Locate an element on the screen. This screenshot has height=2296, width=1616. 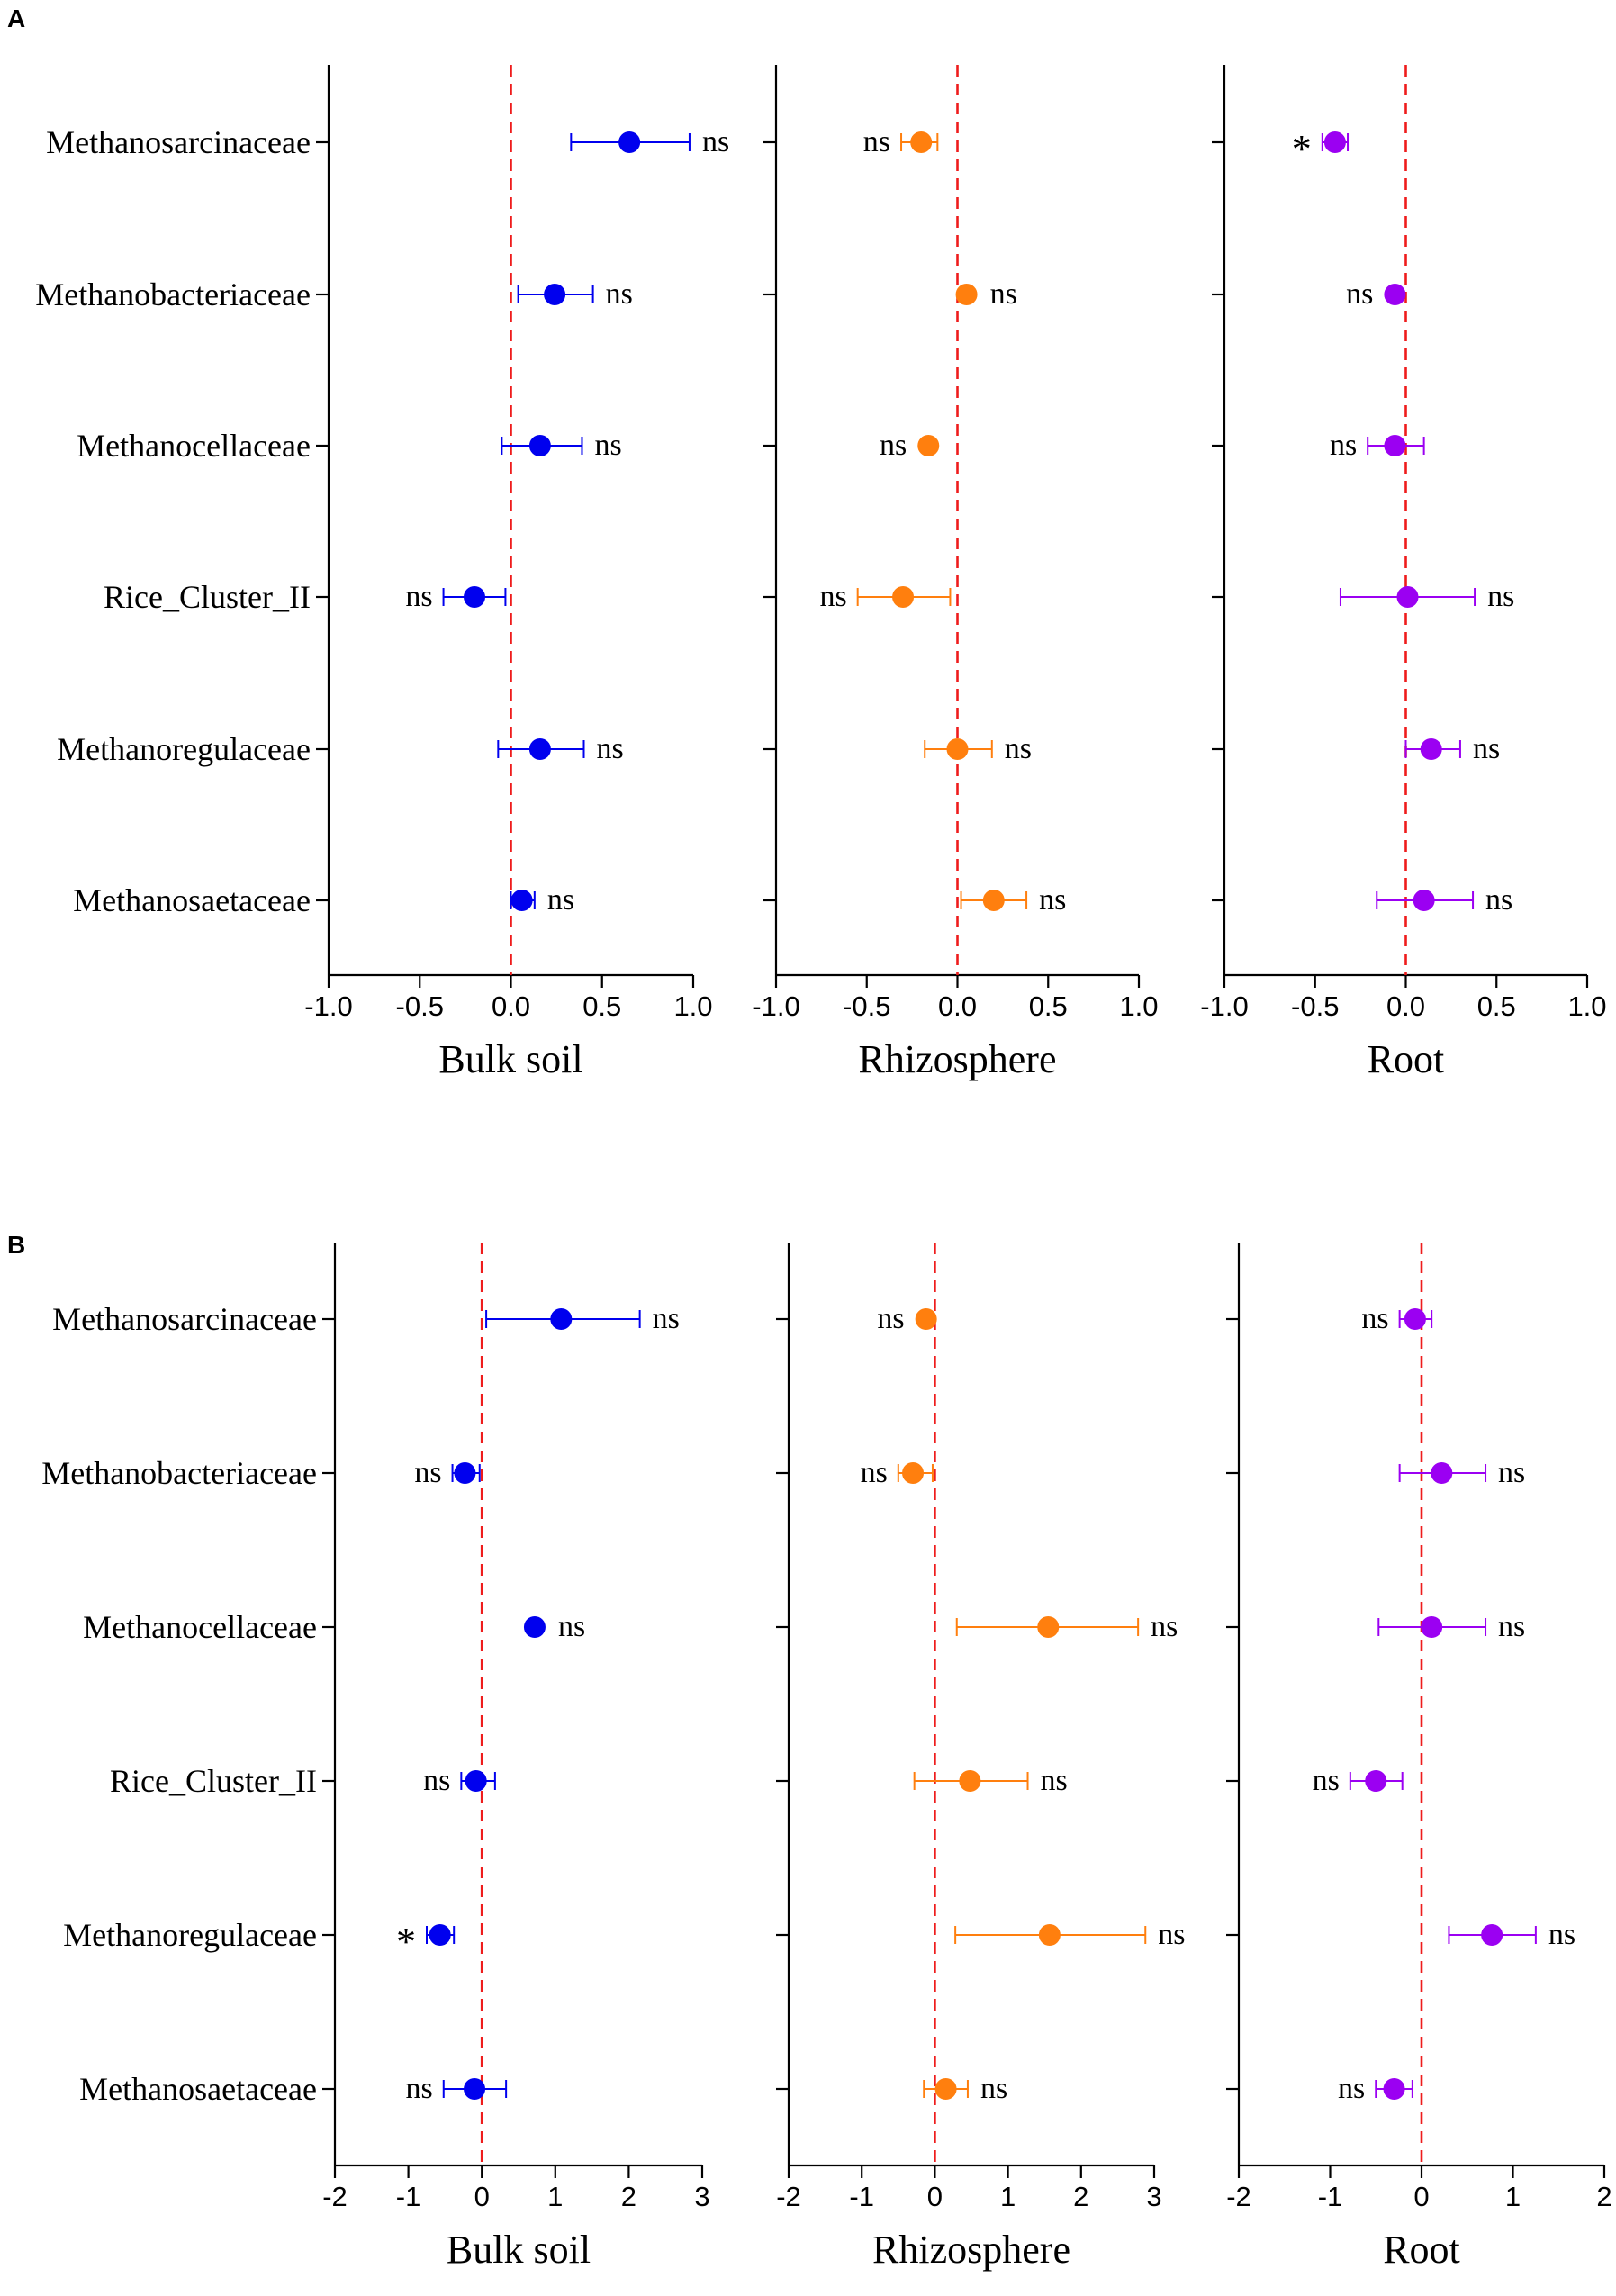
x-tick-label: 3 is located at coordinates (1153, 2196).